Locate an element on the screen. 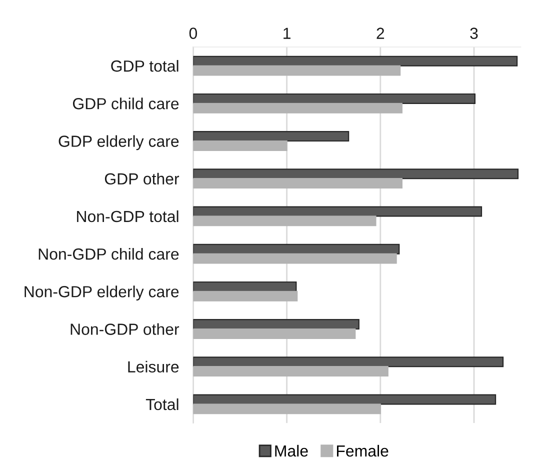 Image resolution: width=560 pixels, height=470 pixels. legend-label: Female is located at coordinates (362, 450).